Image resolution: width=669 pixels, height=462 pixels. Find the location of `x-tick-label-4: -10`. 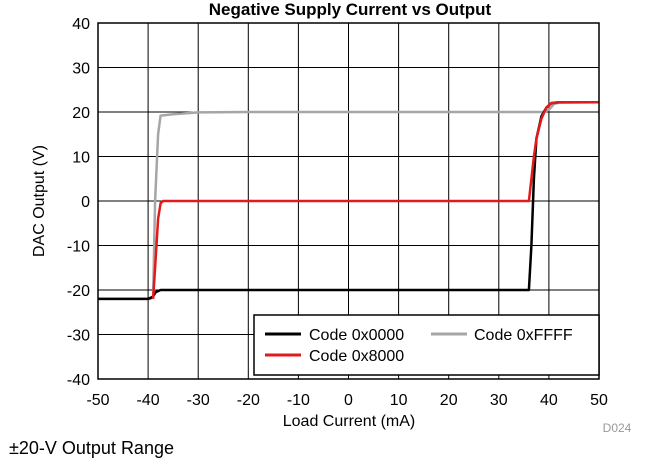

x-tick-label-4: -10 is located at coordinates (298, 400).